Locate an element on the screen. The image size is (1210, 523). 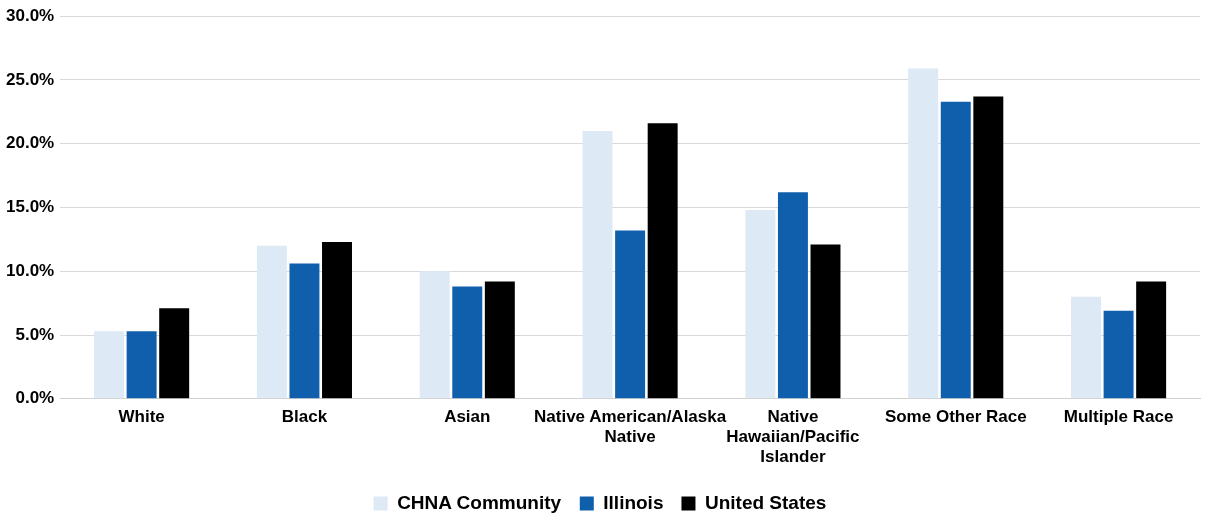
y-tick-label: 0.0% is located at coordinates (35, 398).